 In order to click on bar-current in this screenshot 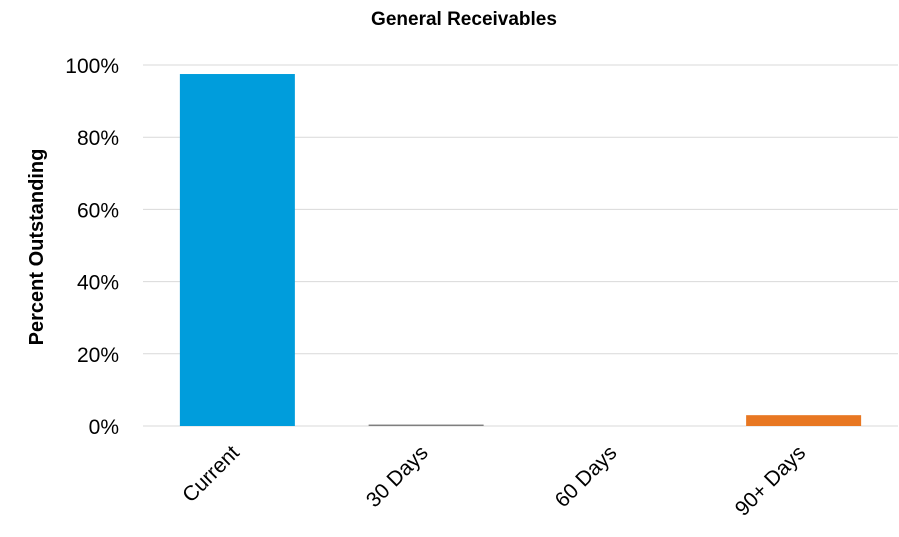, I will do `click(237, 250)`.